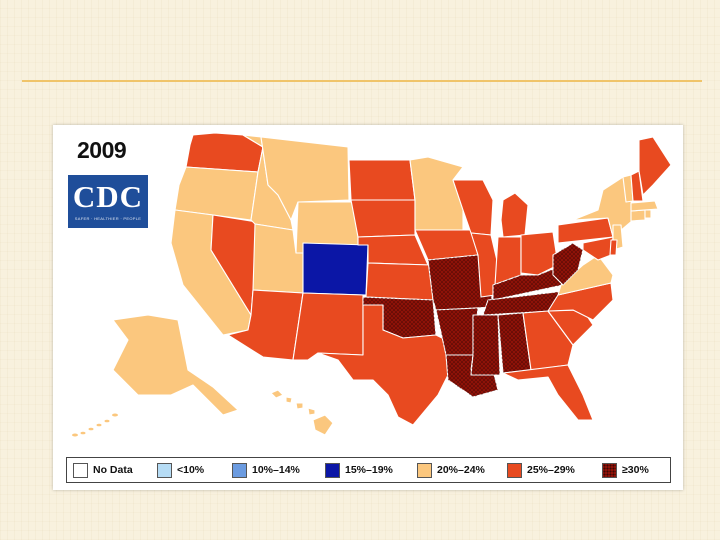 The width and height of the screenshot is (720, 540). I want to click on legend-label-10-14: 10%–14%, so click(276, 470).